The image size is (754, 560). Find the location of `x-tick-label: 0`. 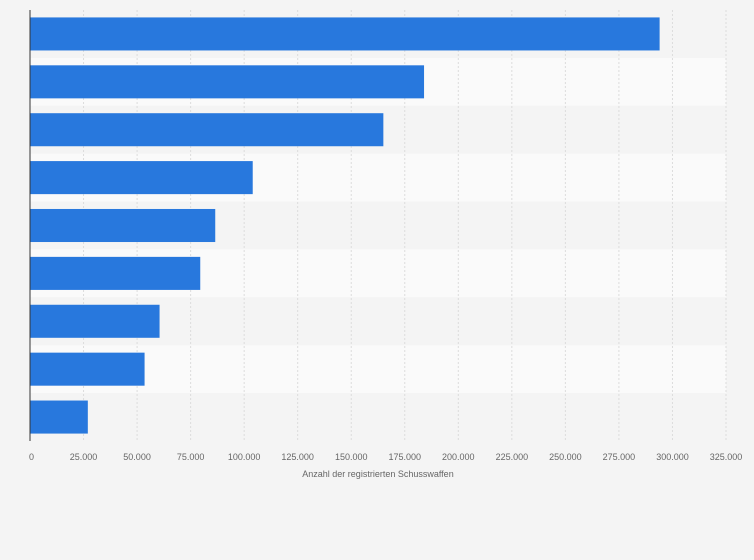

x-tick-label: 0 is located at coordinates (31, 457).